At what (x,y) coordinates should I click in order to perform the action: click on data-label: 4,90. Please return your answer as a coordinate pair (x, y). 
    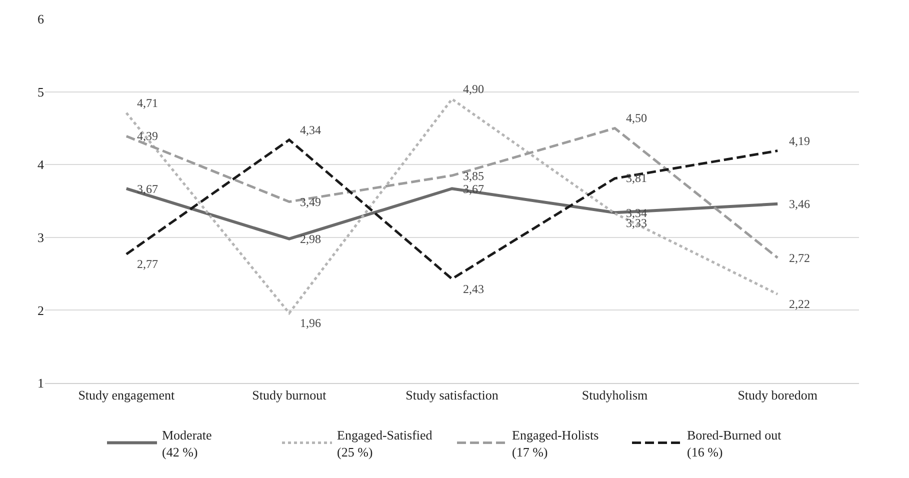
    Looking at the image, I should click on (473, 89).